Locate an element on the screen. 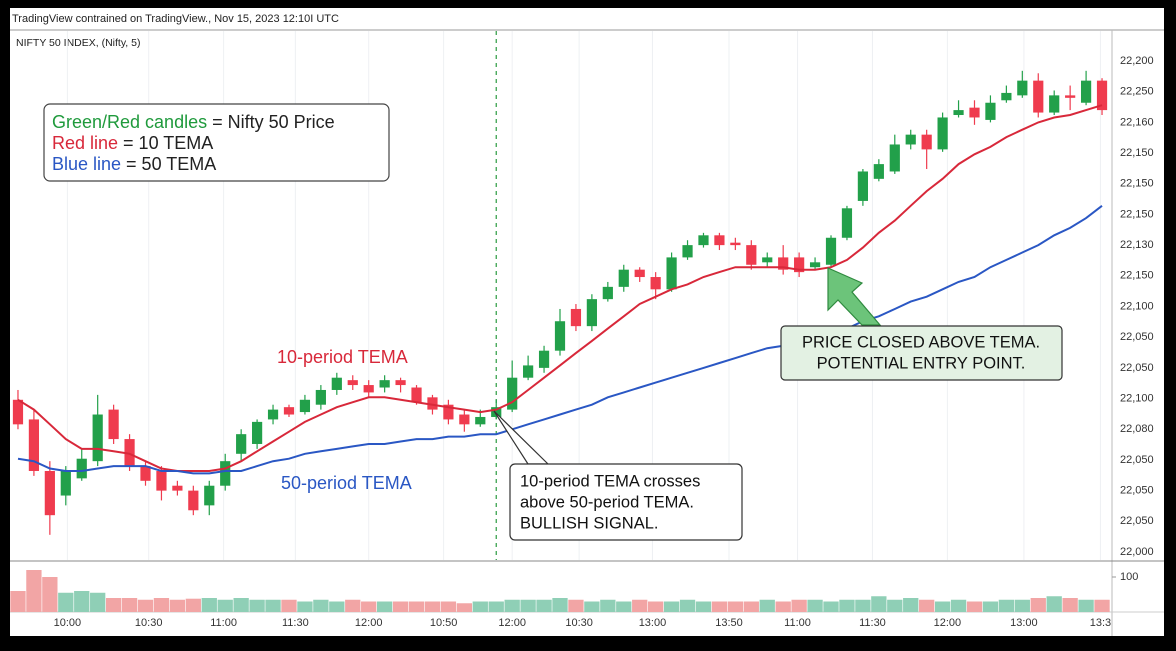  line-label: 50-period TEMA is located at coordinates (346, 483).